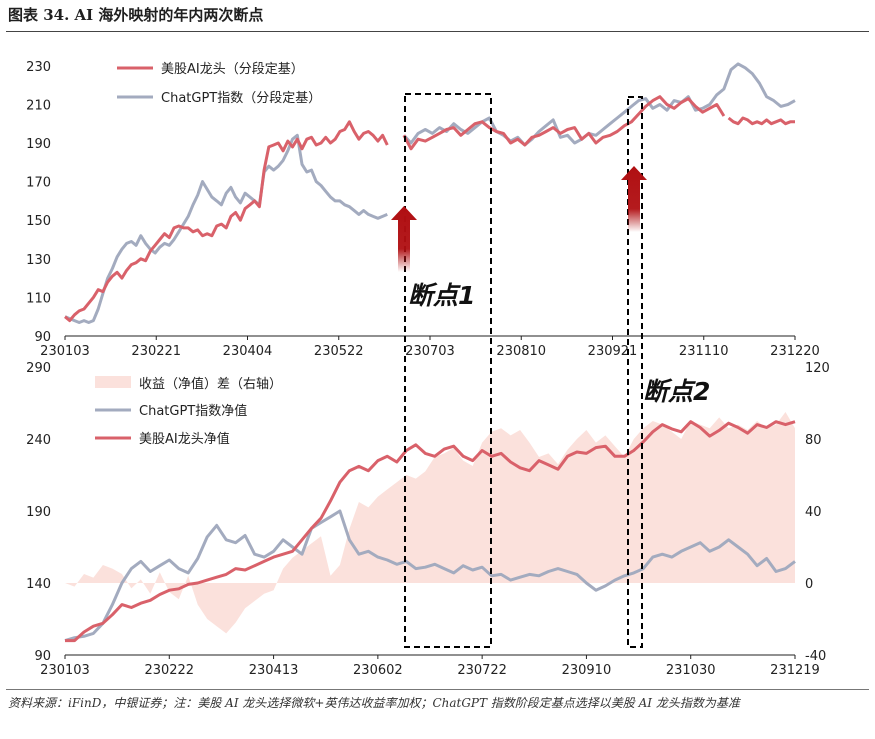 This screenshot has width=875, height=739. I want to click on x-tick-label: 230602, so click(378, 670).